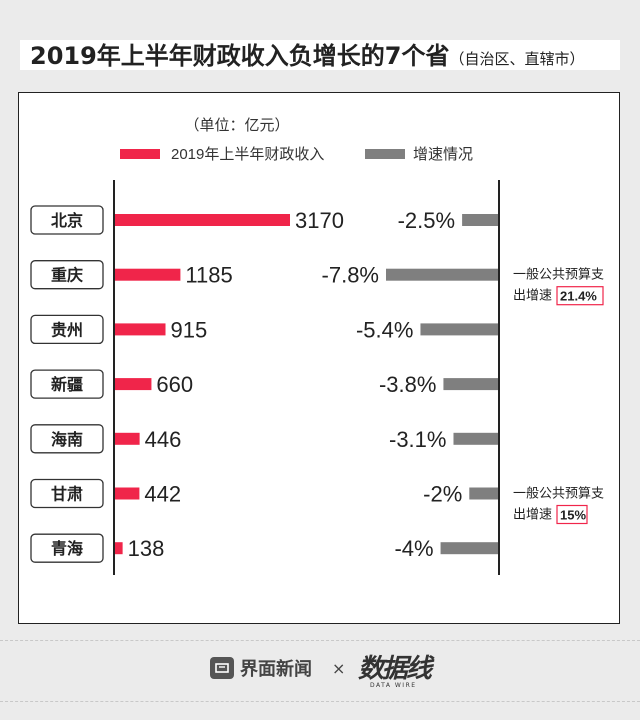 The height and width of the screenshot is (720, 640). Describe the element at coordinates (350, 275) in the screenshot. I see `growth-value-label: -7.8%` at that location.